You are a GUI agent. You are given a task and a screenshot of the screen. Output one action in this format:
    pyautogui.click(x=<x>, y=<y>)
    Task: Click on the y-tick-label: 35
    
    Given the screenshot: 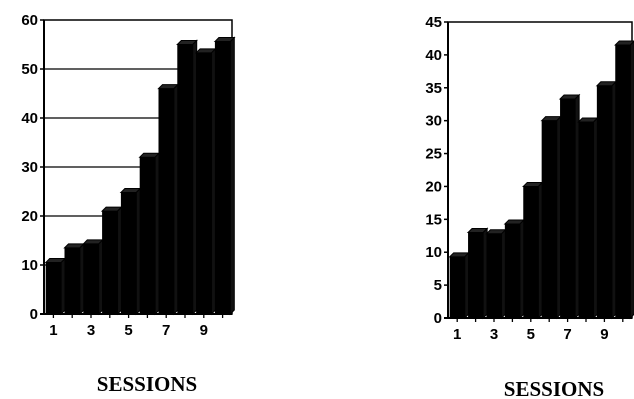 What is the action you would take?
    pyautogui.click(x=433, y=88)
    